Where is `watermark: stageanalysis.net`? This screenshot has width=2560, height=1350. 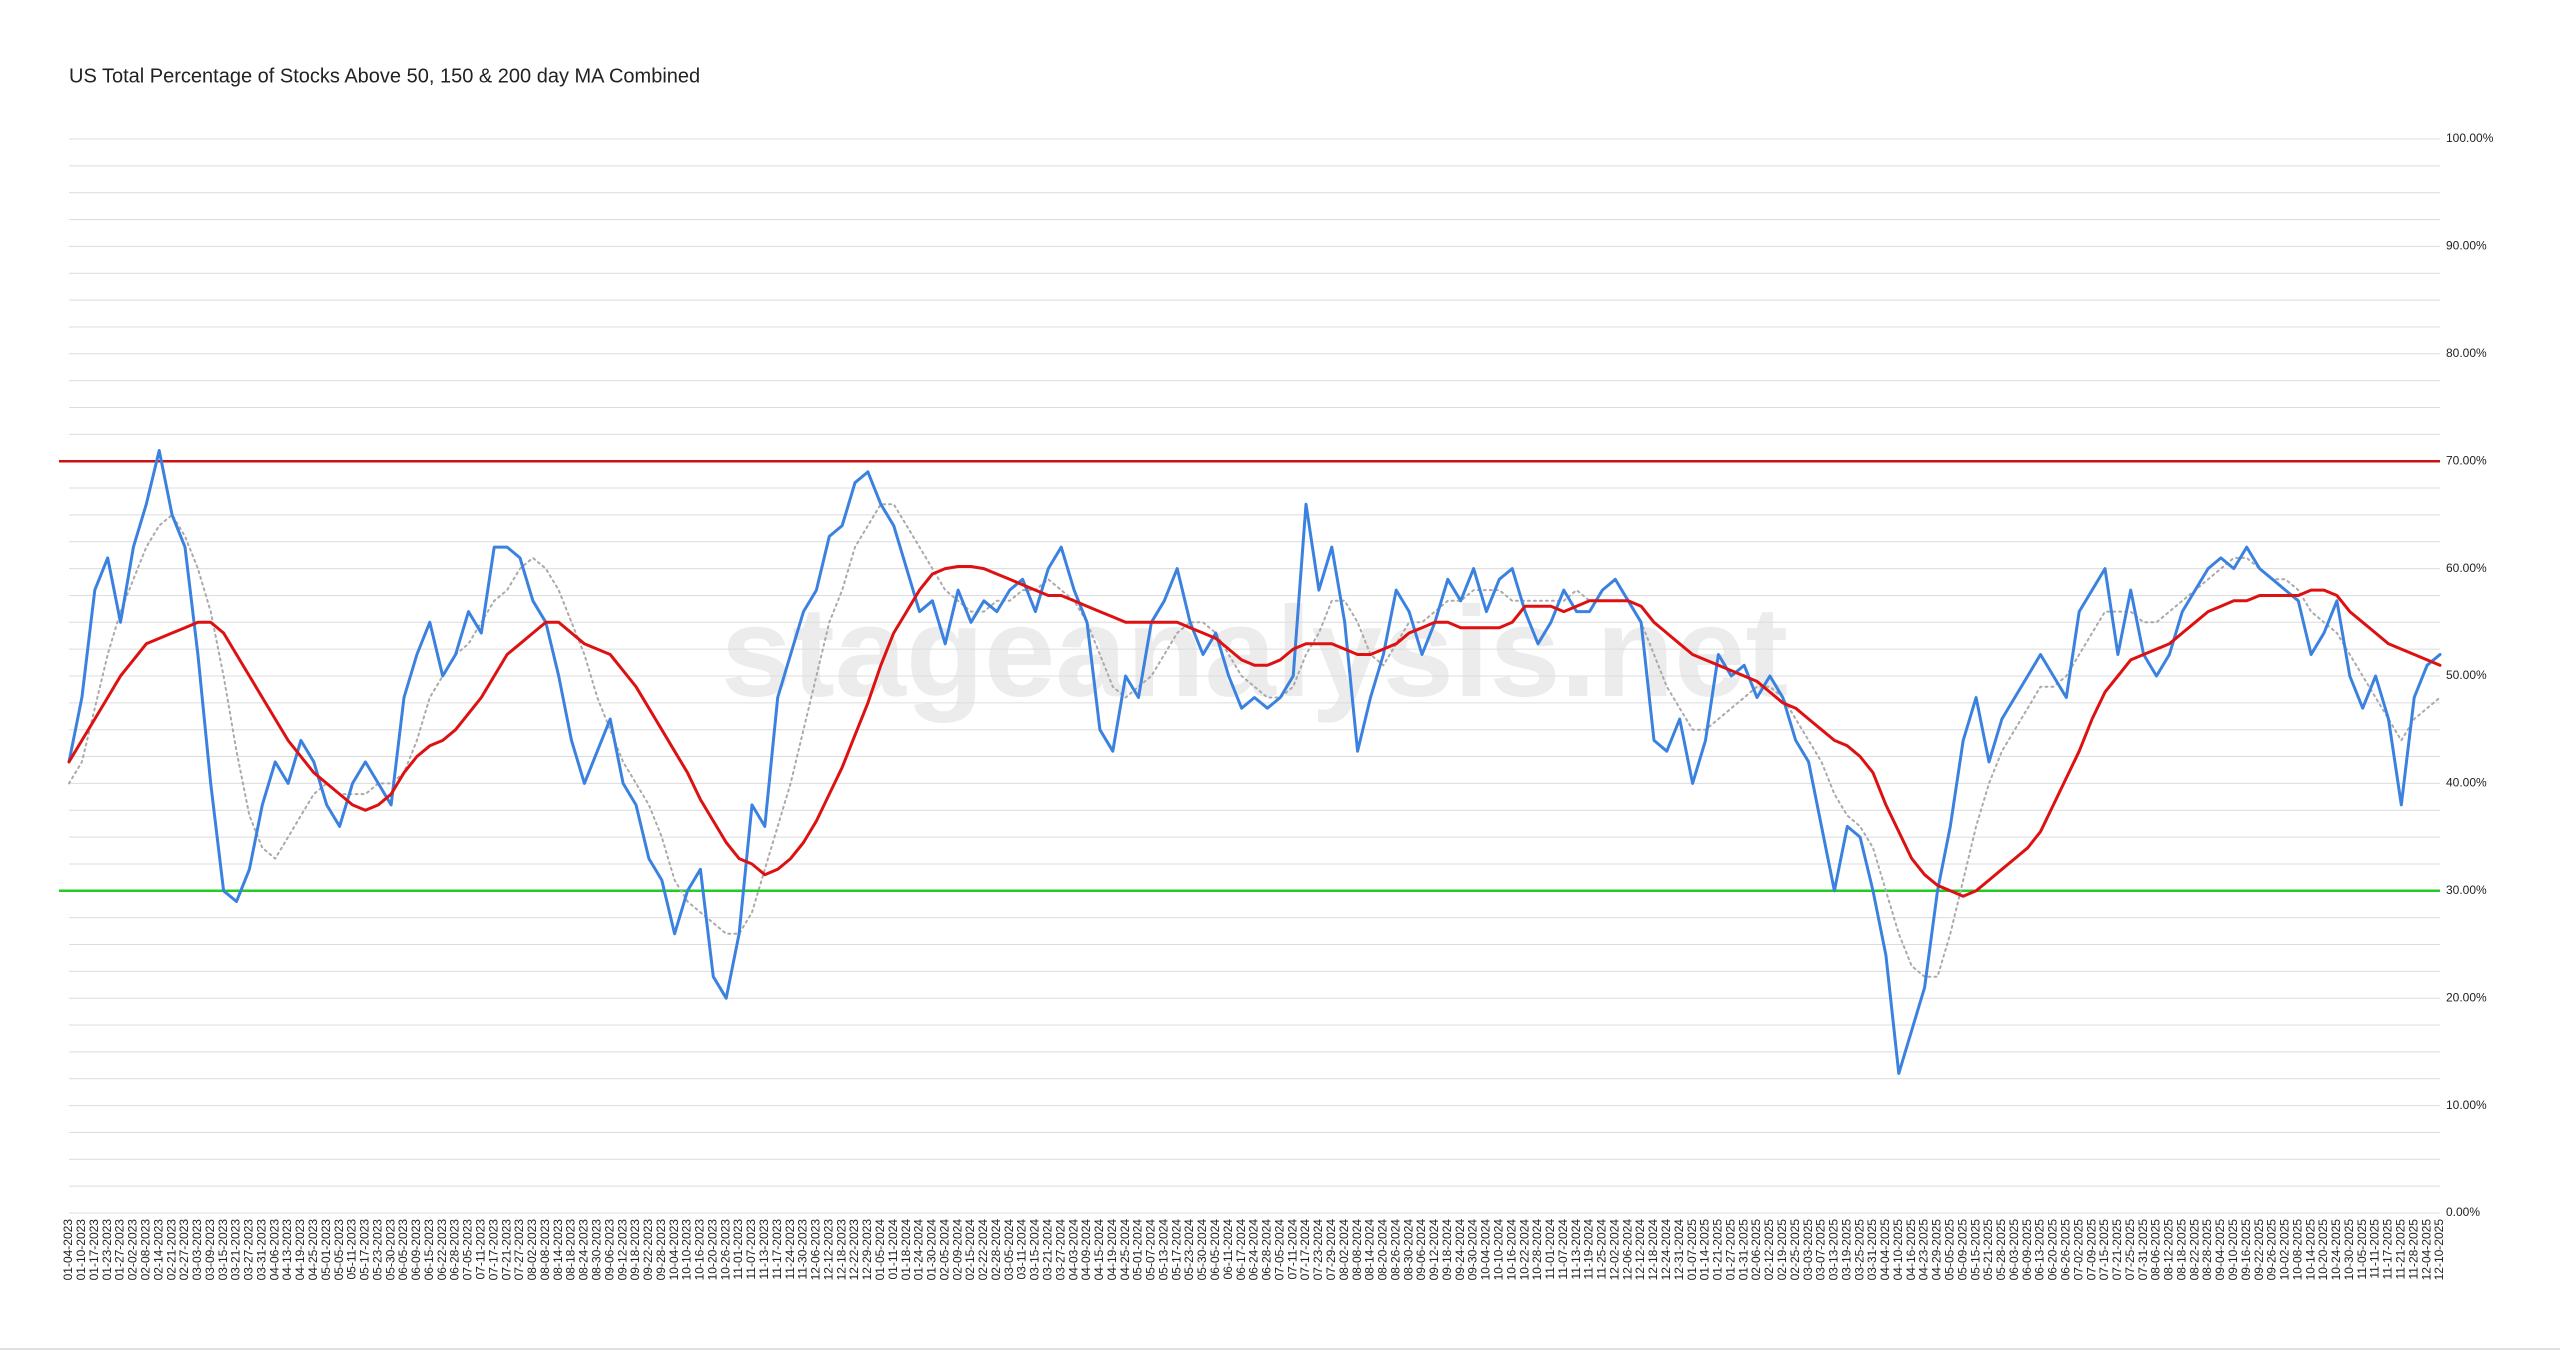 watermark: stageanalysis.net is located at coordinates (1254, 652).